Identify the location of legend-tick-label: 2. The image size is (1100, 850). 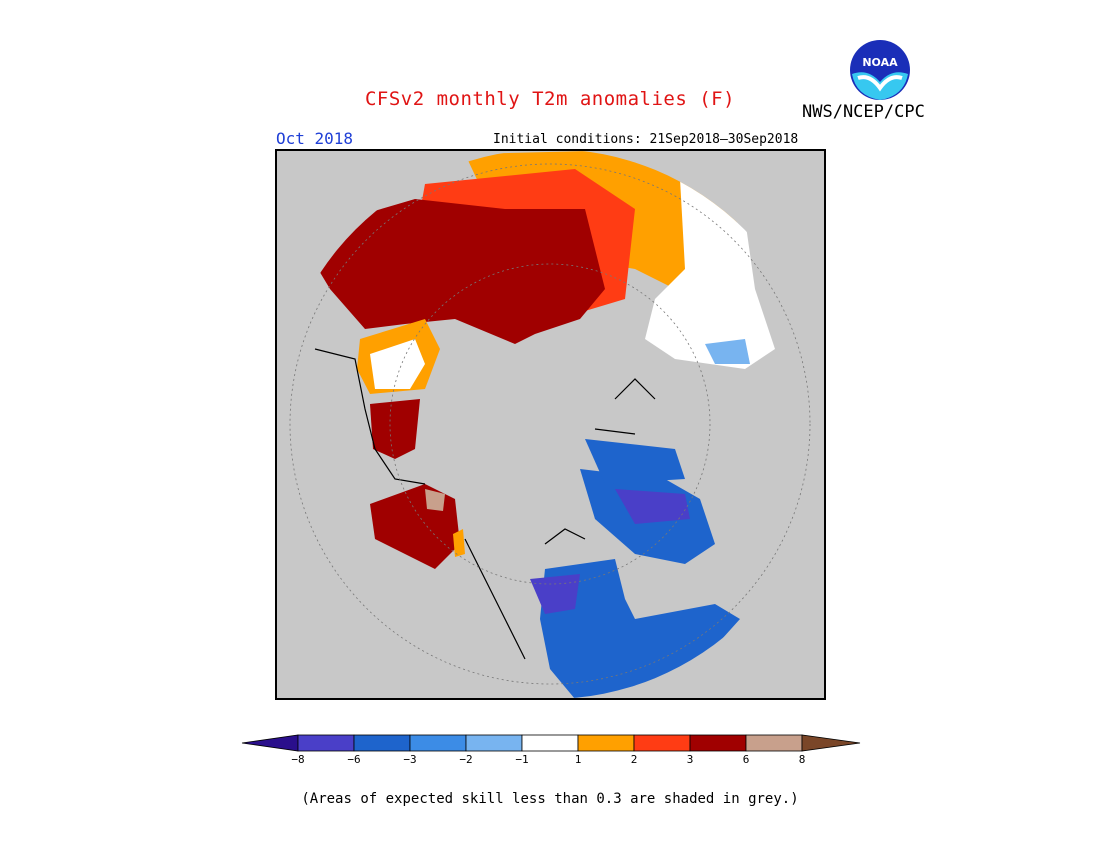
(634, 759).